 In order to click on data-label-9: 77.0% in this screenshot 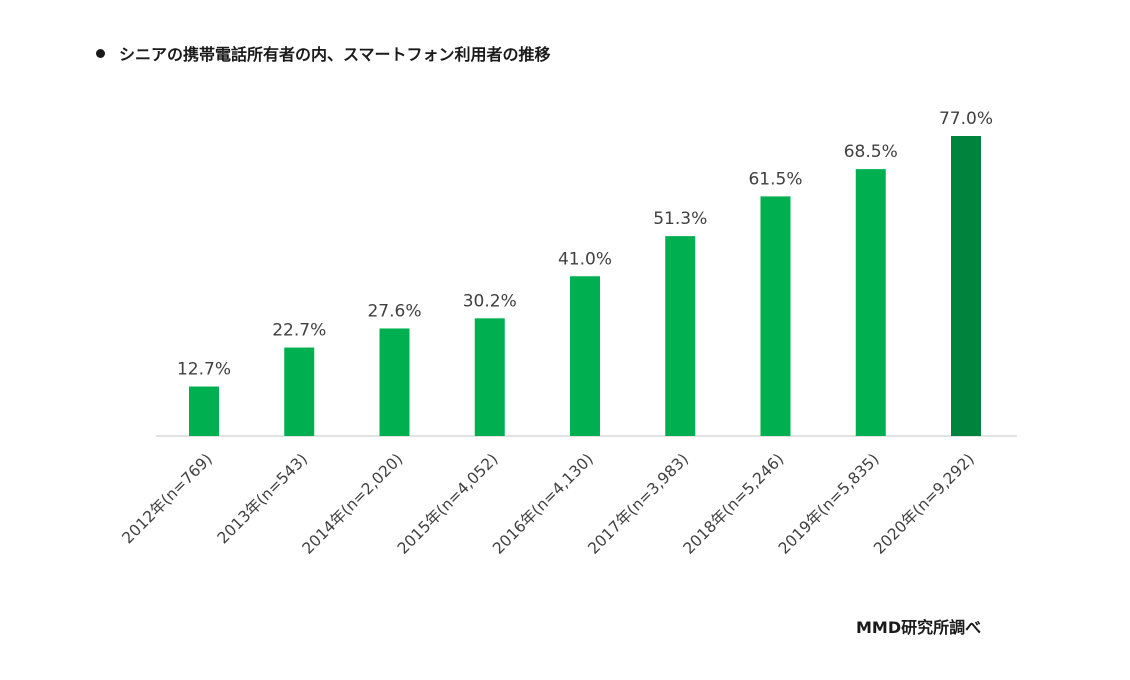, I will do `click(966, 119)`.